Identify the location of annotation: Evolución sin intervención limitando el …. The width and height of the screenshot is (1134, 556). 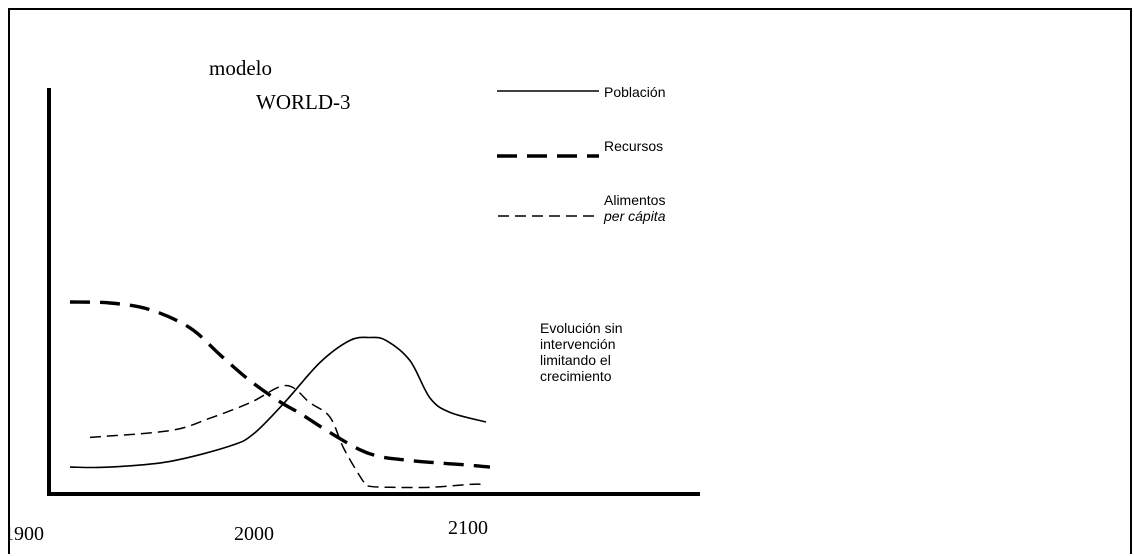
(581, 352).